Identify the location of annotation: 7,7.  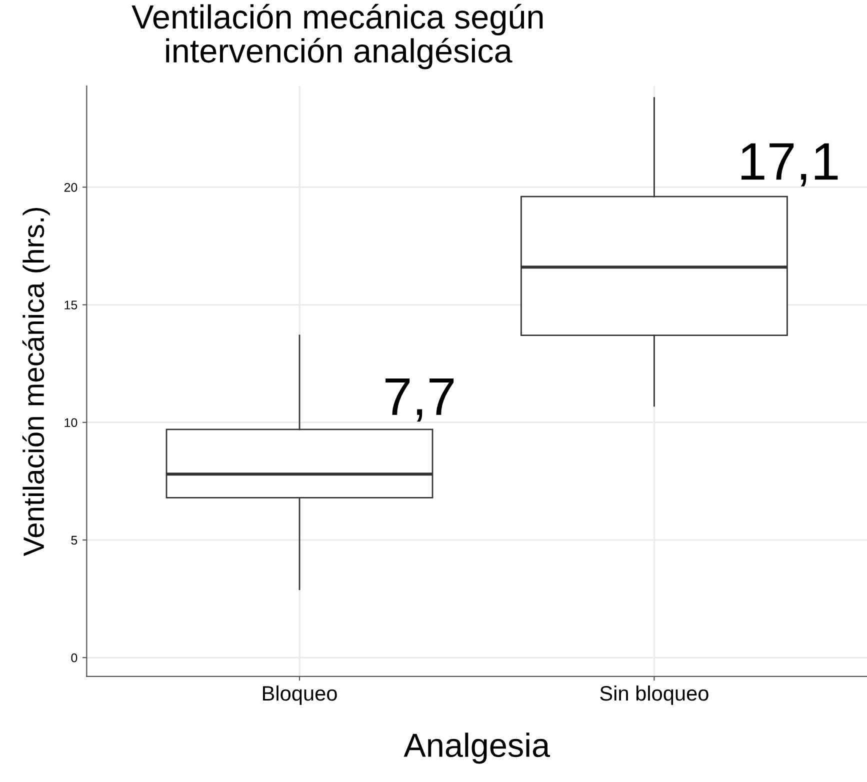
(420, 400).